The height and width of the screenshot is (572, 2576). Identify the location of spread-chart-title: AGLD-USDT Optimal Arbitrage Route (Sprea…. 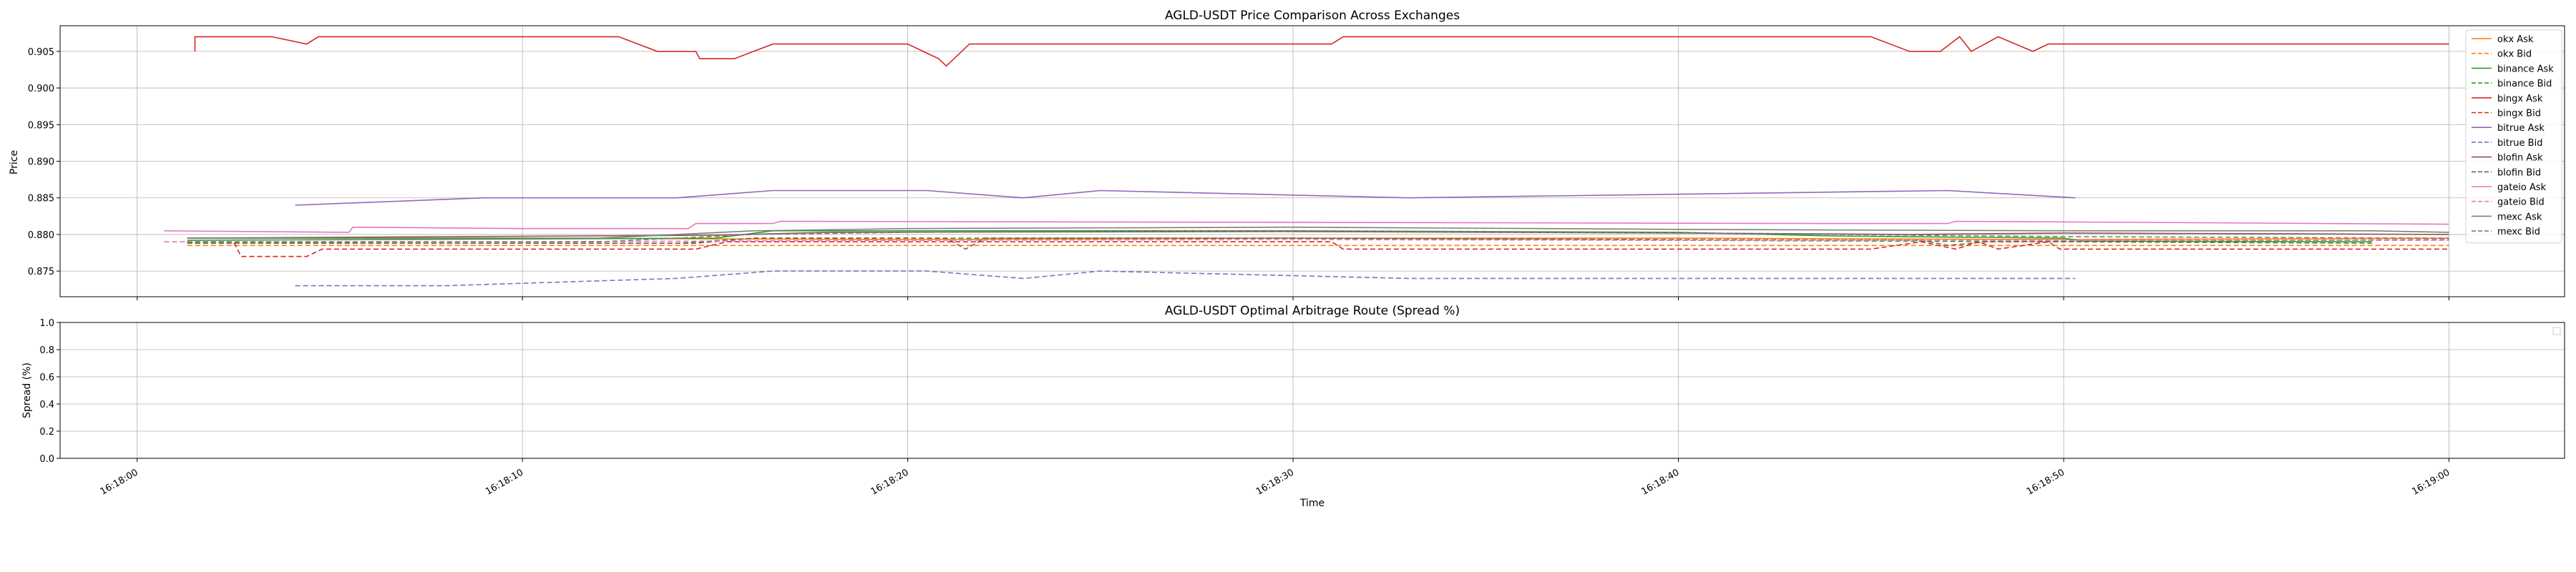
(1312, 311).